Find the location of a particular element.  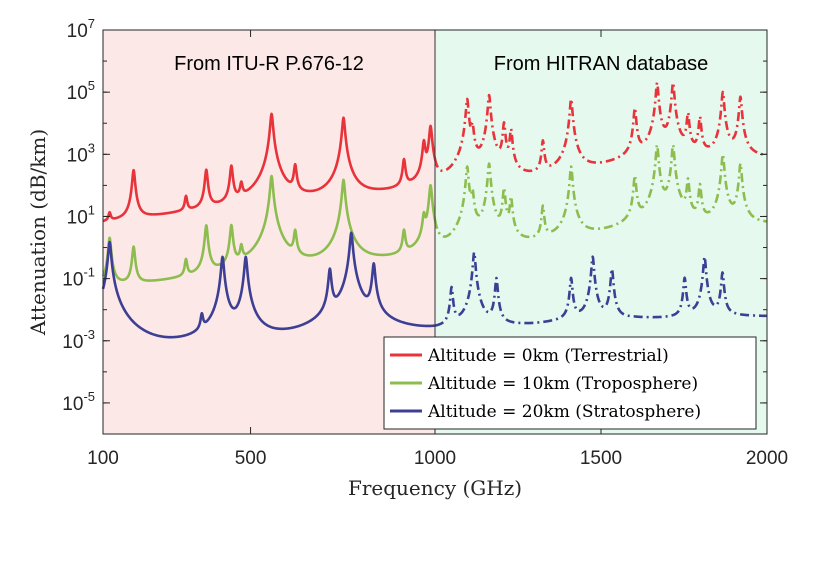

y-tick-label: 10¹ is located at coordinates (81, 215).